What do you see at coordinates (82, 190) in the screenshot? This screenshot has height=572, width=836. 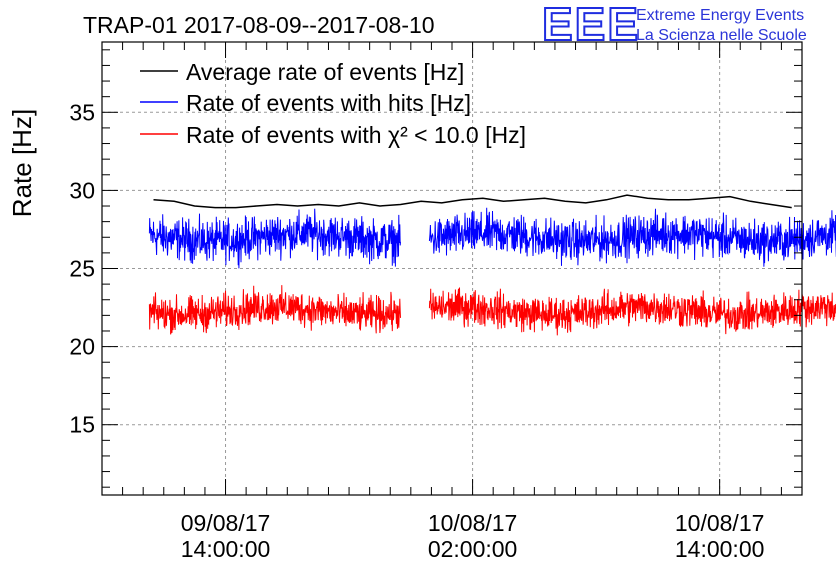 I see `y-tick-label: 30` at bounding box center [82, 190].